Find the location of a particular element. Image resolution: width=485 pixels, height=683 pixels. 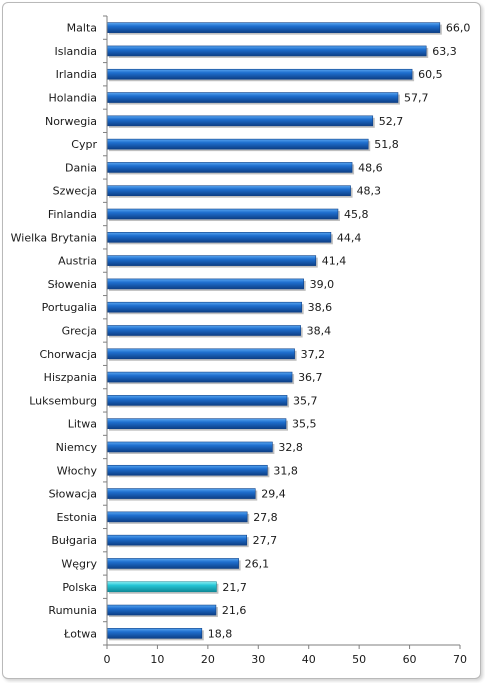

category-label: Słowacja is located at coordinates (73, 494).